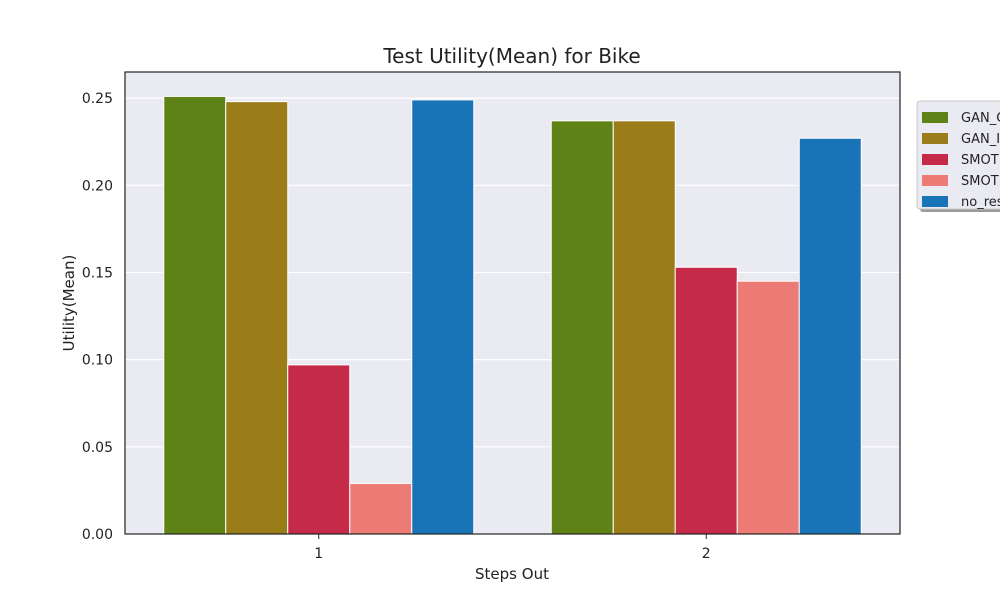 The width and height of the screenshot is (1000, 600). What do you see at coordinates (318, 554) in the screenshot?
I see `x-tick-label: 1` at bounding box center [318, 554].